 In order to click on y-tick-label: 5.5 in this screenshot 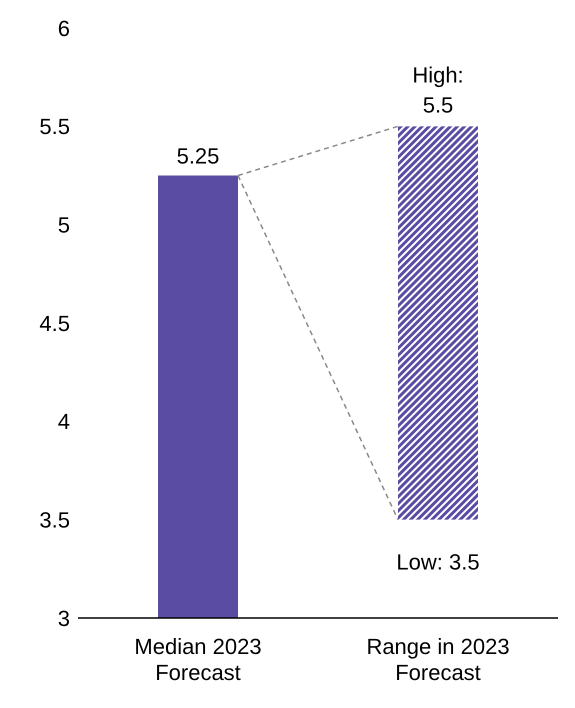, I will do `click(54, 127)`.